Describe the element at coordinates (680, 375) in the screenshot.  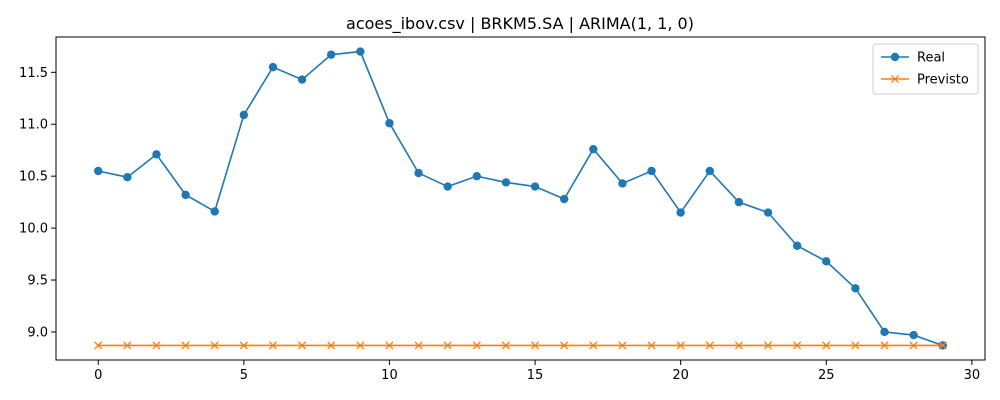
I see `x-tick-label: 20` at that location.